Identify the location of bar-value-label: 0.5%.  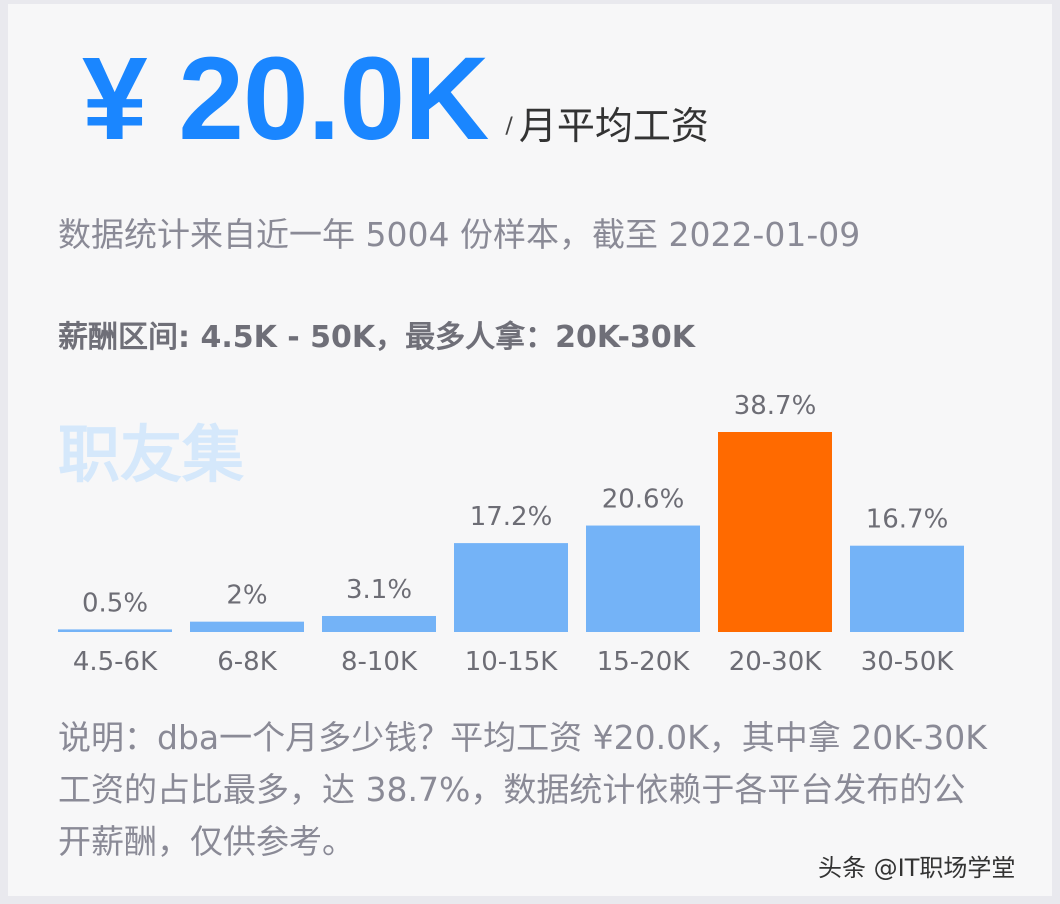
(115, 603).